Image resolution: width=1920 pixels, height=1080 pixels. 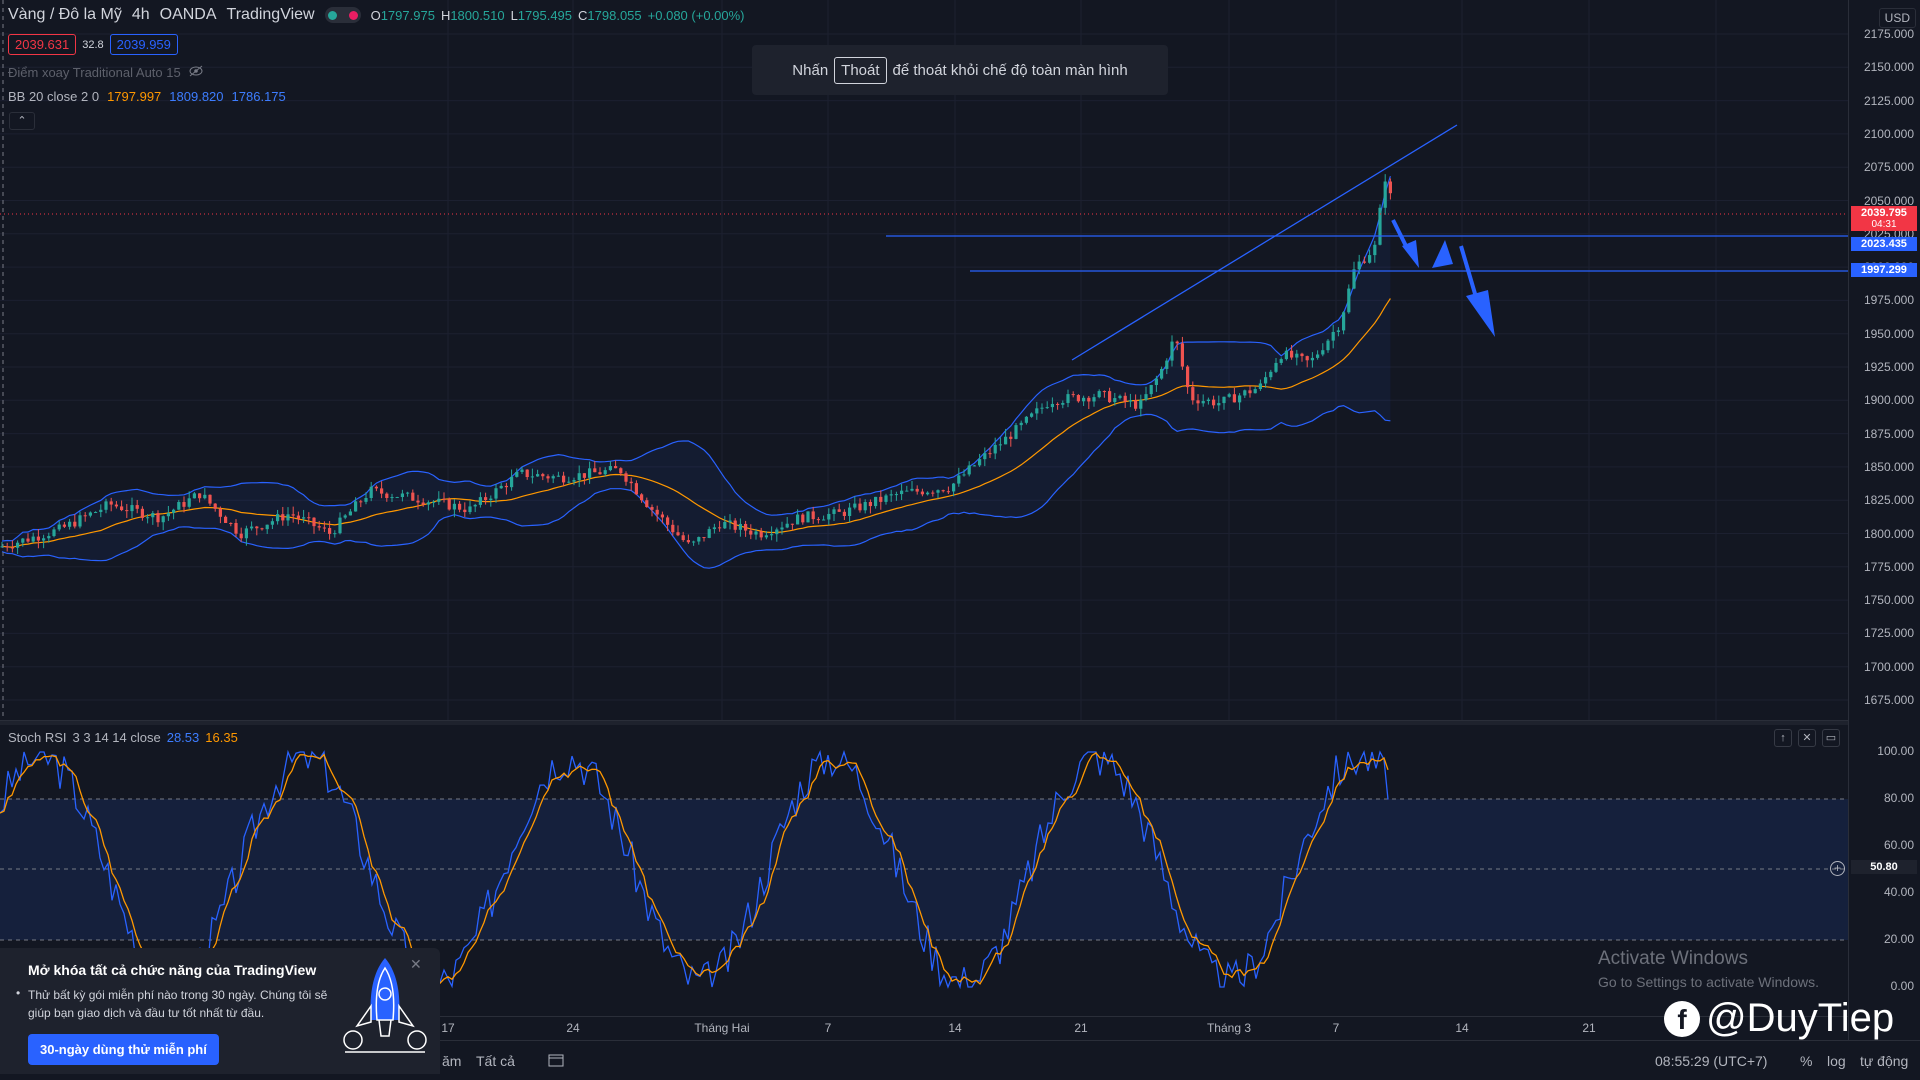 What do you see at coordinates (1264, 242) in the screenshot?
I see `trend-line-drawing` at bounding box center [1264, 242].